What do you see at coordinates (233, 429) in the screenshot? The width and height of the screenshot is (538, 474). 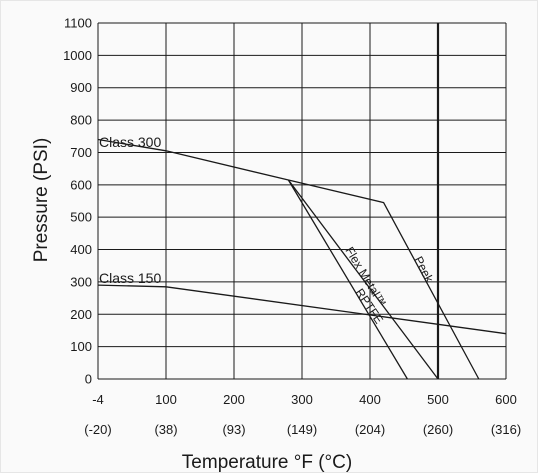 I see `x-tick-label-c: (93)` at bounding box center [233, 429].